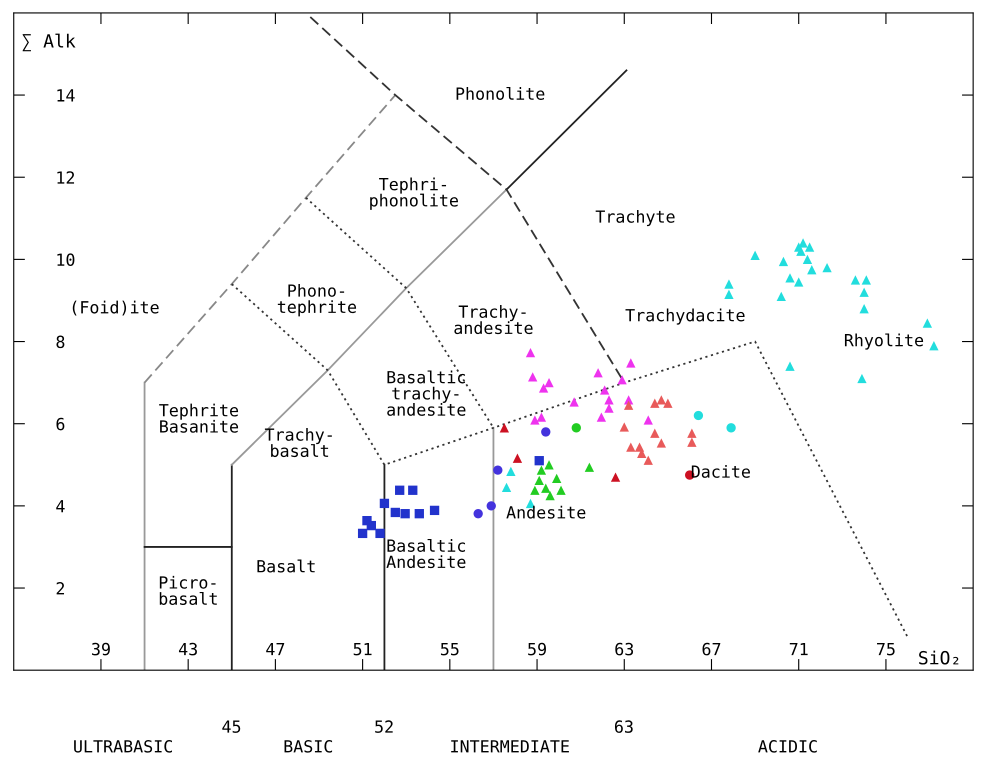 The height and width of the screenshot is (759, 981). I want to click on text: 52, so click(384, 726).